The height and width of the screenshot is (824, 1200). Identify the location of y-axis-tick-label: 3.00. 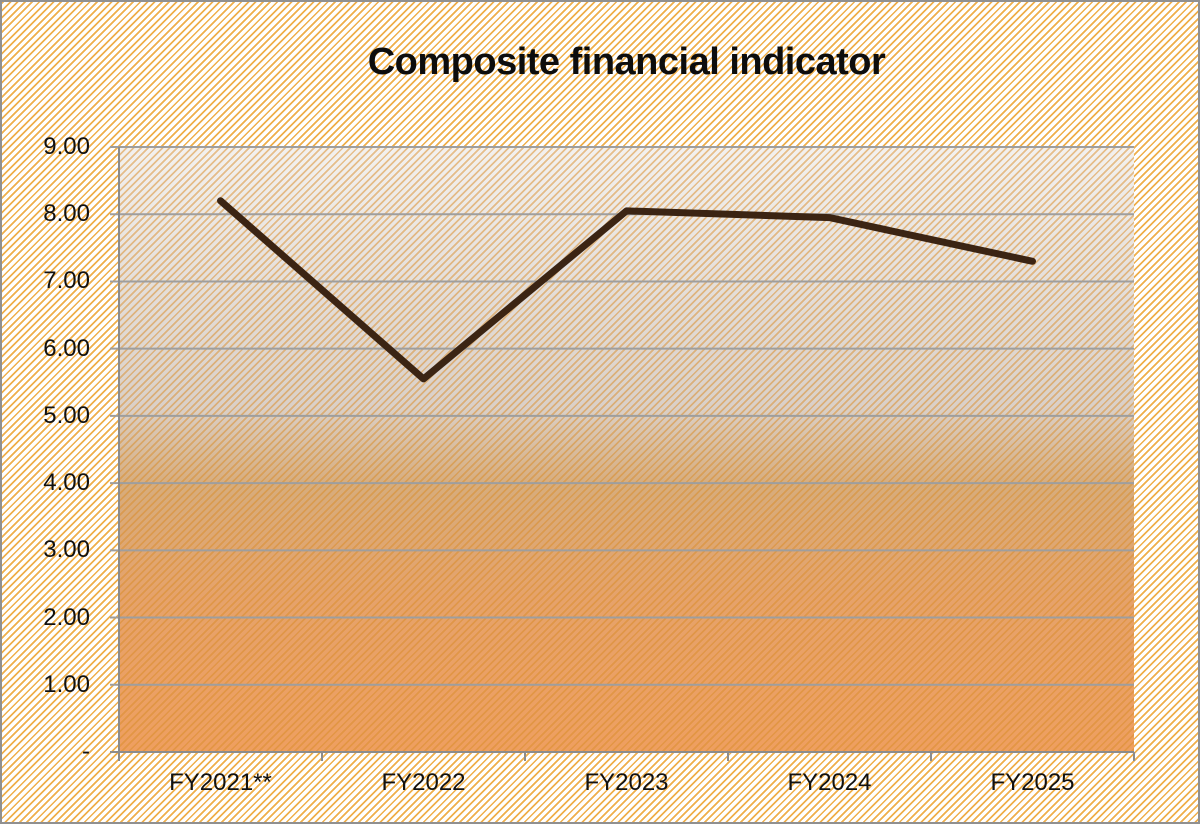
(66, 550).